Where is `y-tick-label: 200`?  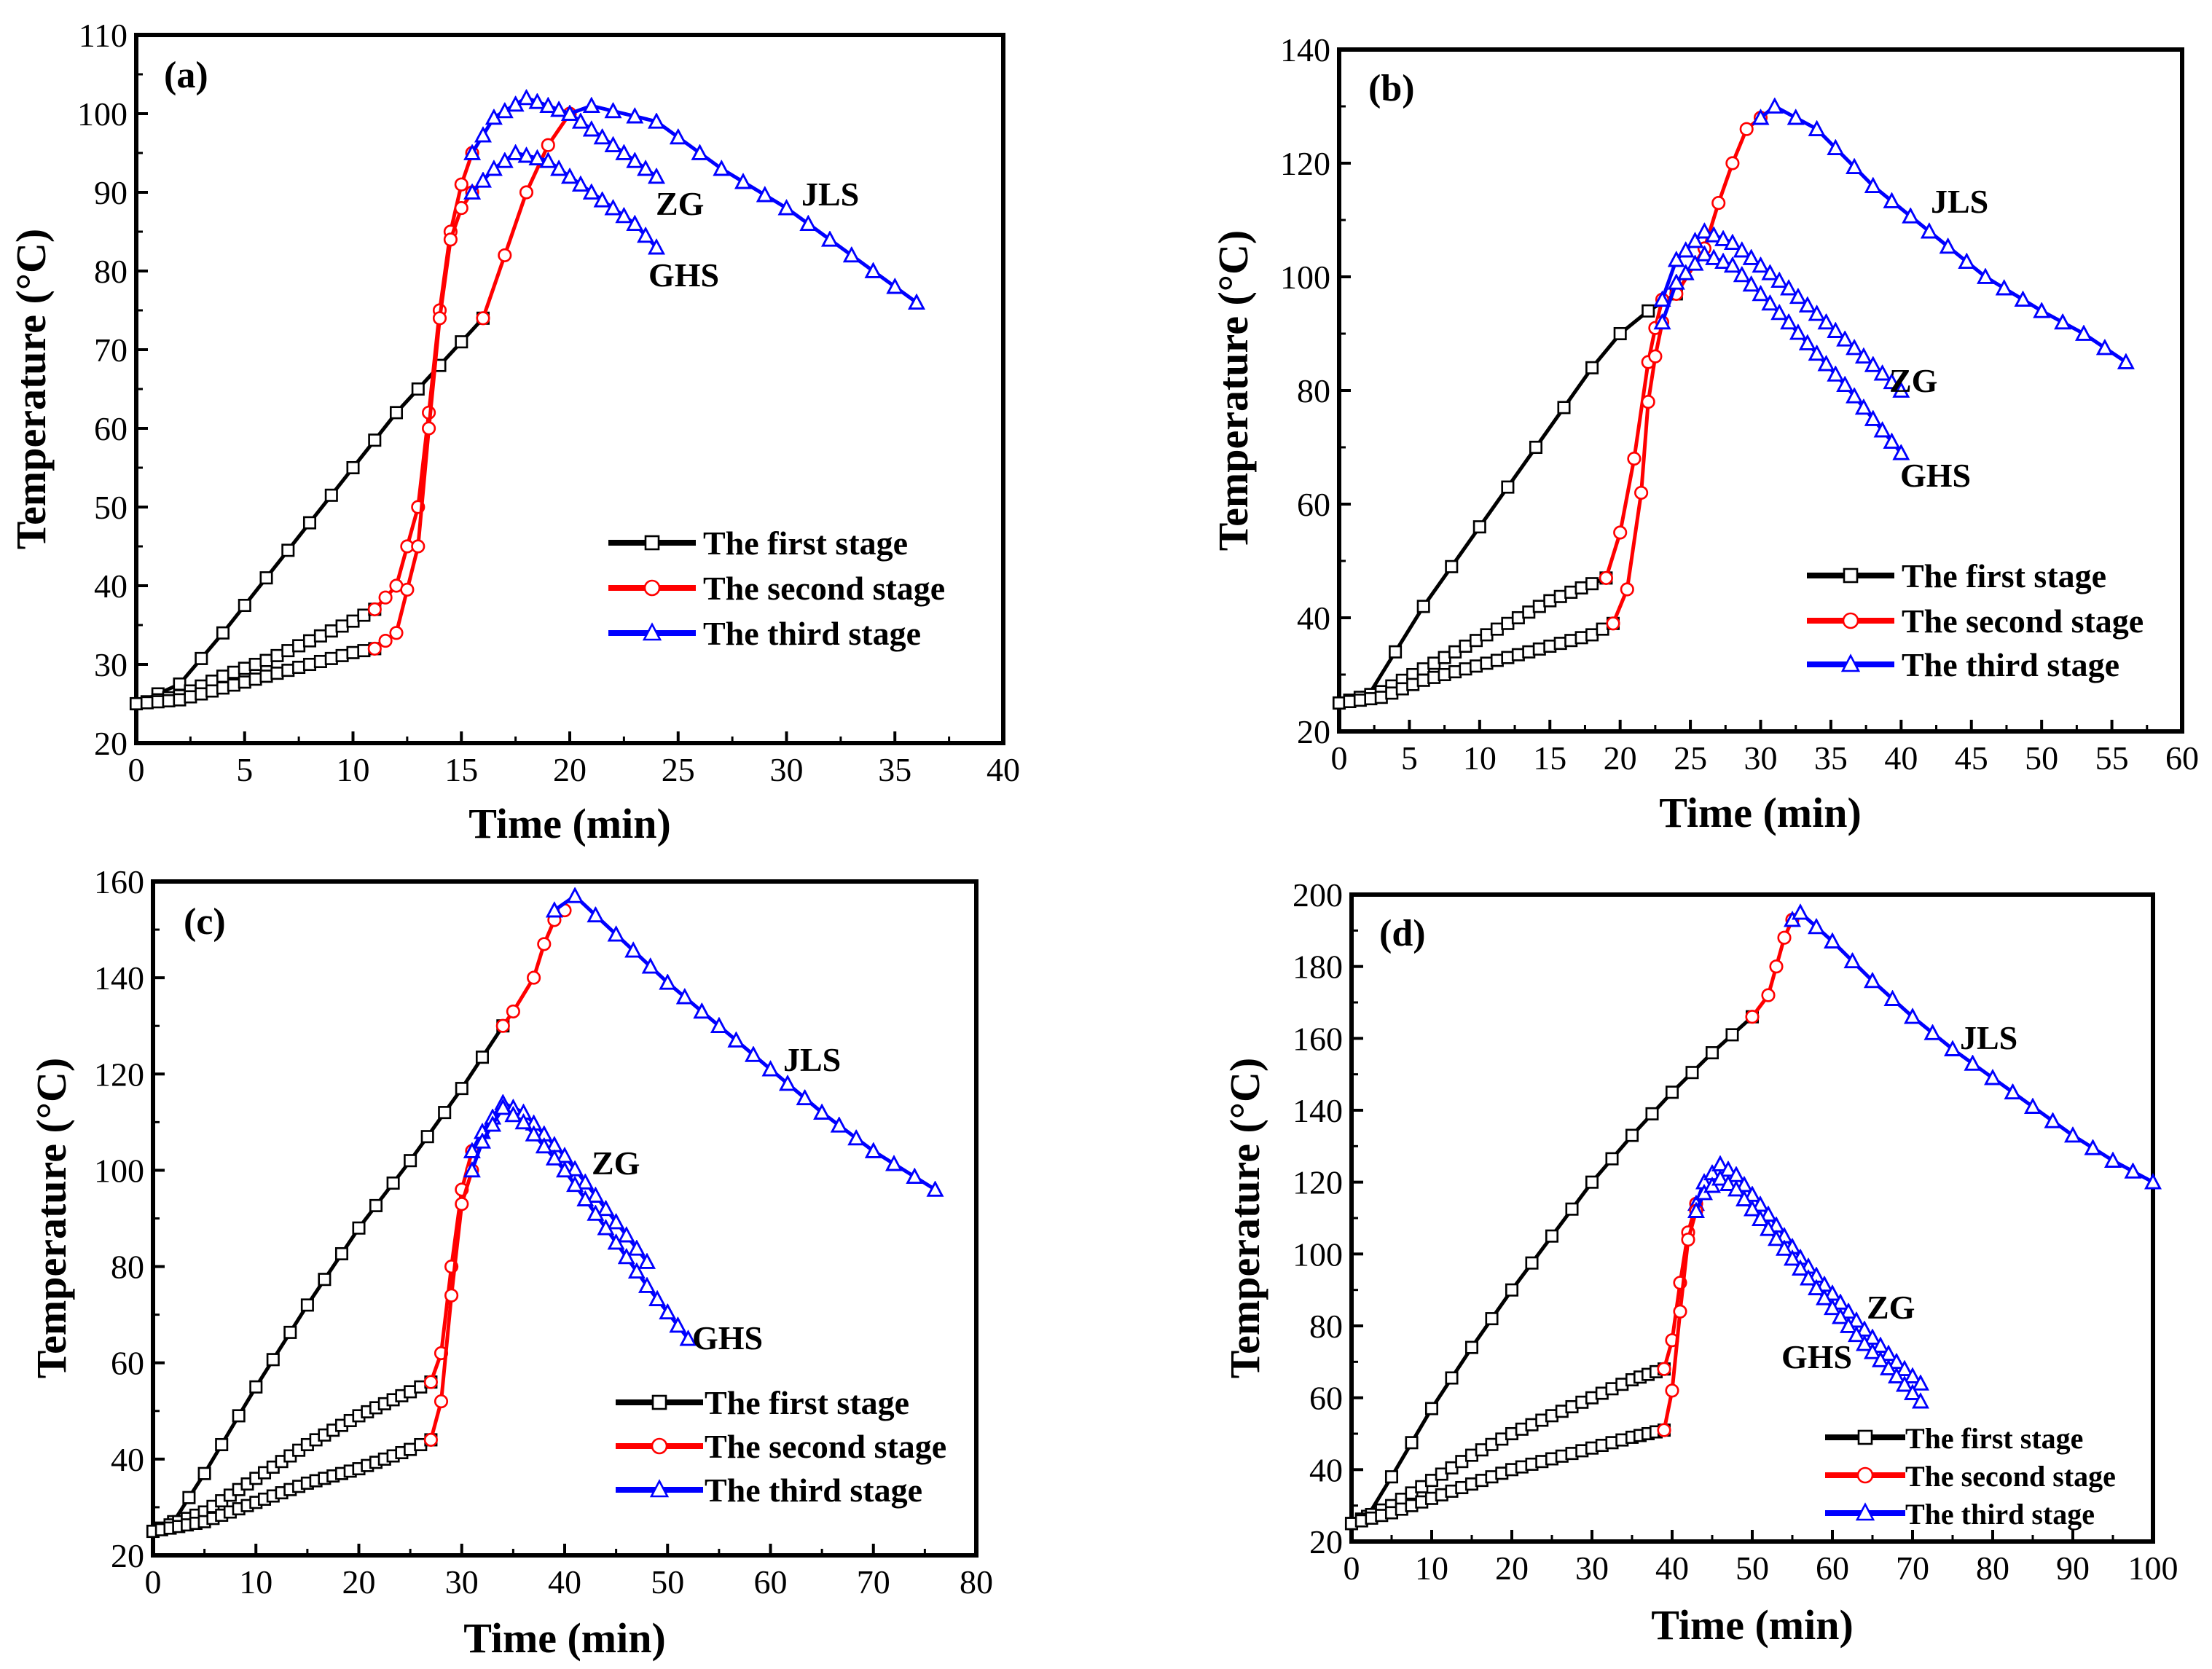
y-tick-label: 200 is located at coordinates (1318, 895).